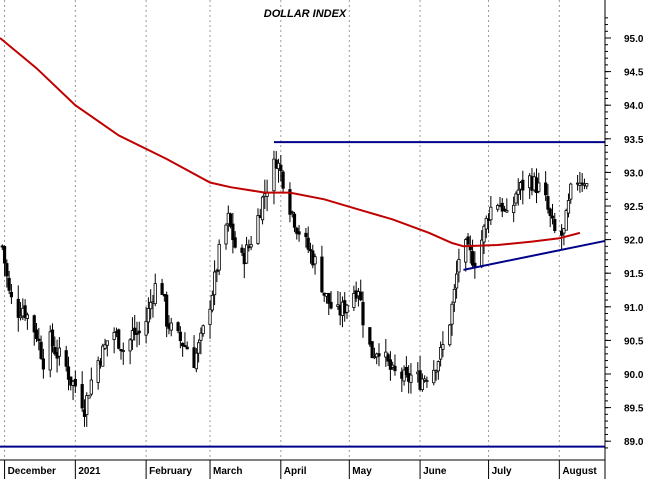 This screenshot has height=484, width=650. I want to click on x-tick-label: July, so click(502, 471).